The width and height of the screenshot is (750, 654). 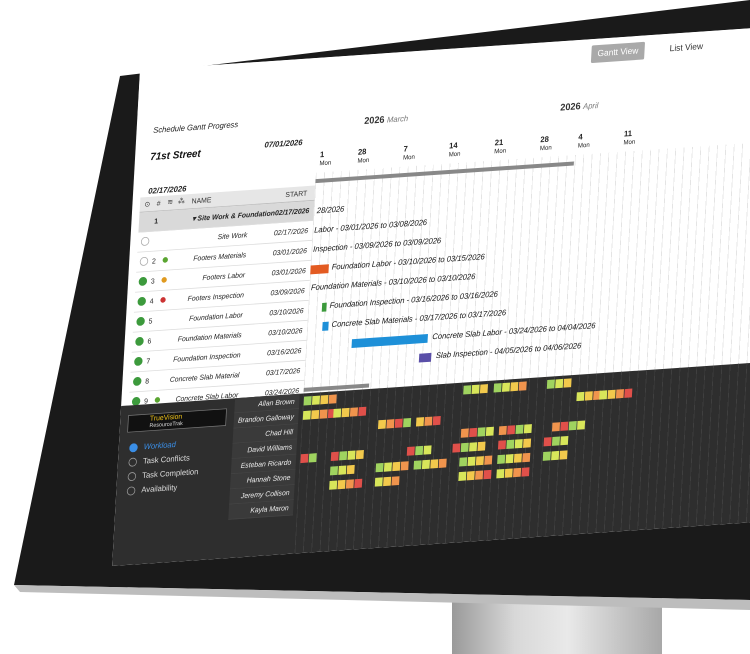 What do you see at coordinates (261, 510) in the screenshot?
I see `person-row: Kayla Maron` at bounding box center [261, 510].